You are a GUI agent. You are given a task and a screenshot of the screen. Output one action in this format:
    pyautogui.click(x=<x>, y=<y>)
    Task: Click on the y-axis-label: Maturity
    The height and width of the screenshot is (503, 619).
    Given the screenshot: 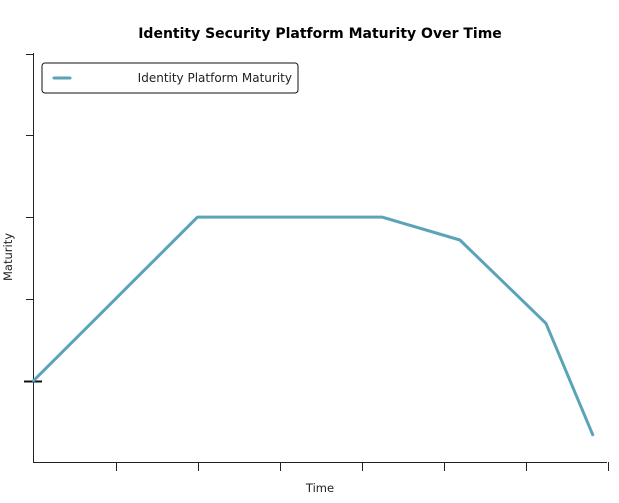 What is the action you would take?
    pyautogui.click(x=8, y=257)
    